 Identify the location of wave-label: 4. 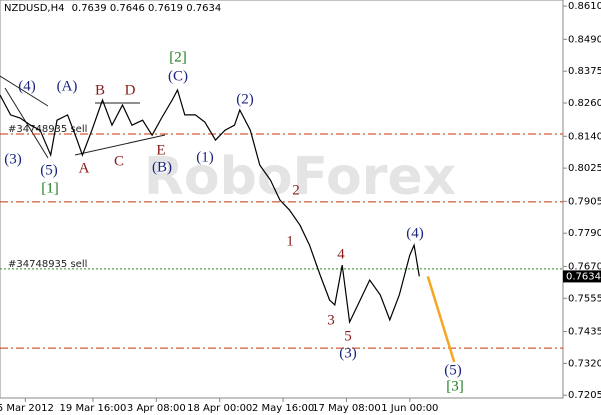
(341, 254).